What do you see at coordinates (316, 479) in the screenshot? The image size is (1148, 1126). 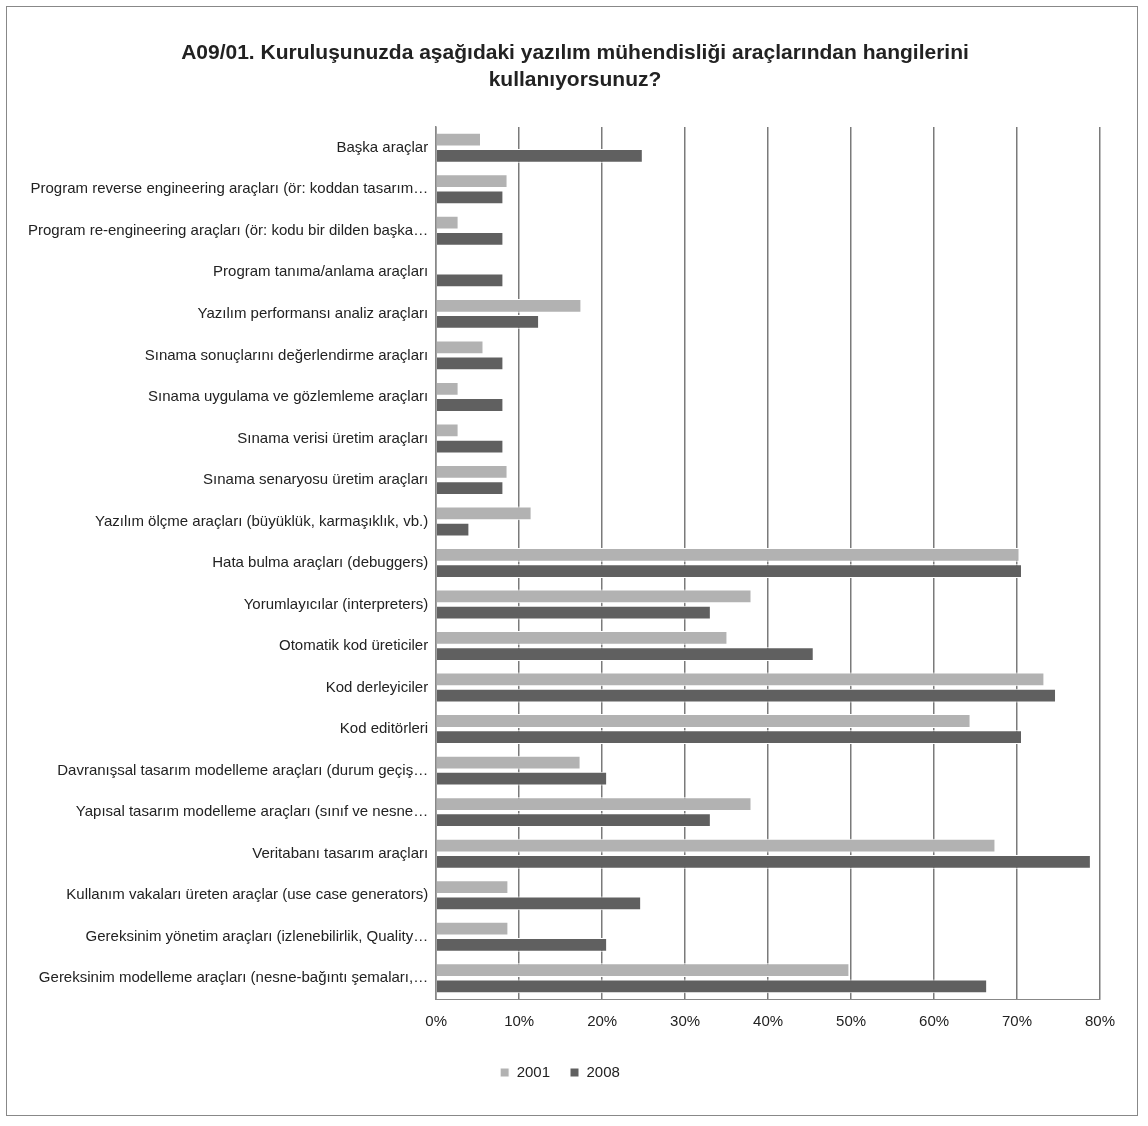 I see `y-tick-label: Sınama senaryosu üretim araçları` at bounding box center [316, 479].